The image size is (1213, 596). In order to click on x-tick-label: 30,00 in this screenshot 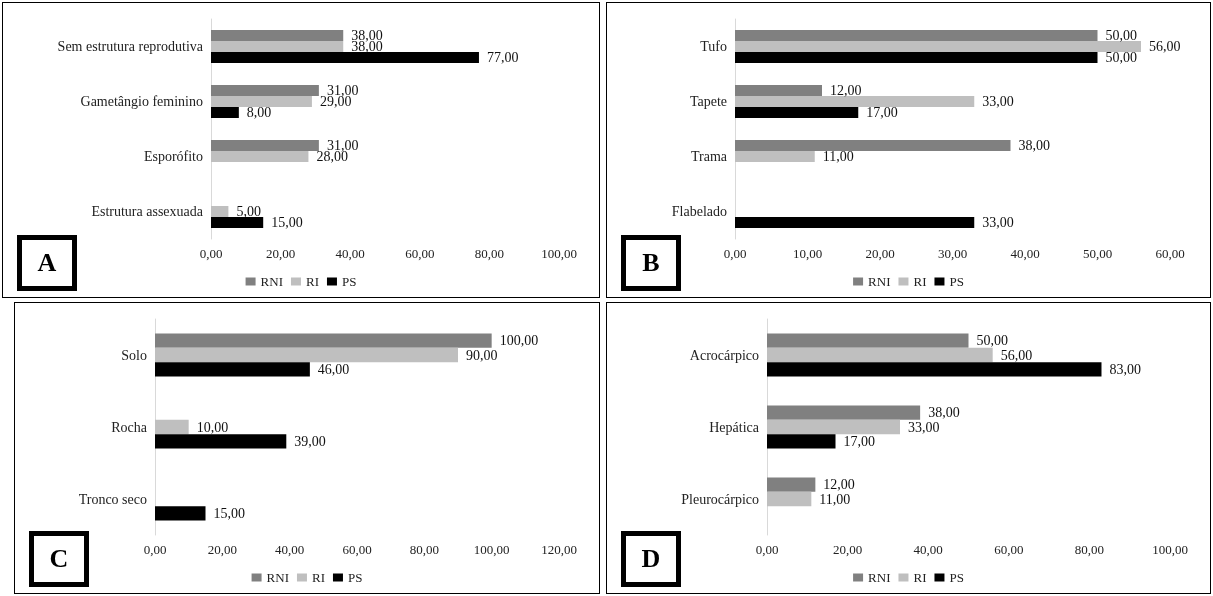, I will do `click(952, 253)`.